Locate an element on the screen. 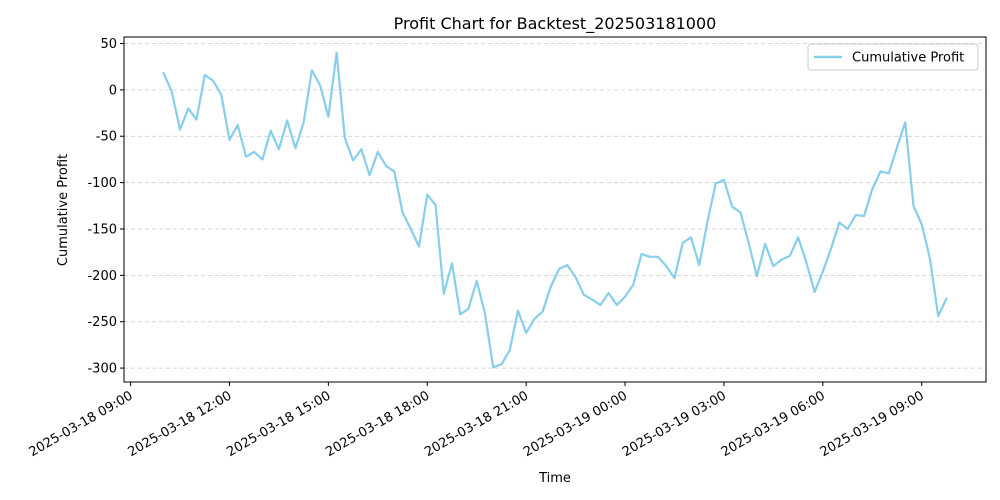 The height and width of the screenshot is (500, 1000). chart-title: Profit Chart for Backtest_202503181000 is located at coordinates (555, 24).